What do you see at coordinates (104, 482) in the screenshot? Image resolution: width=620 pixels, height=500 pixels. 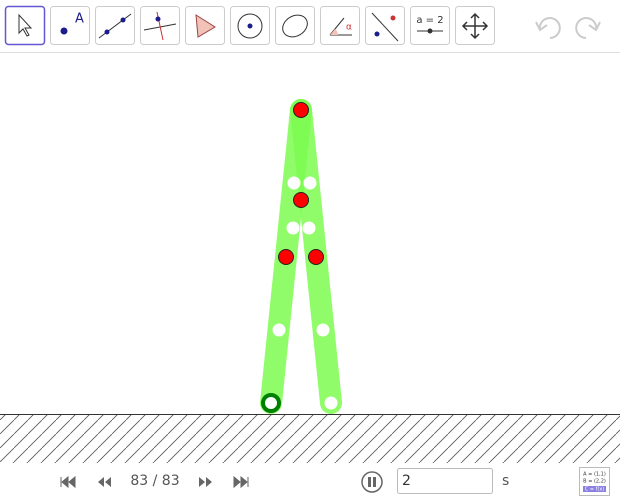 I see `previous-frame` at bounding box center [104, 482].